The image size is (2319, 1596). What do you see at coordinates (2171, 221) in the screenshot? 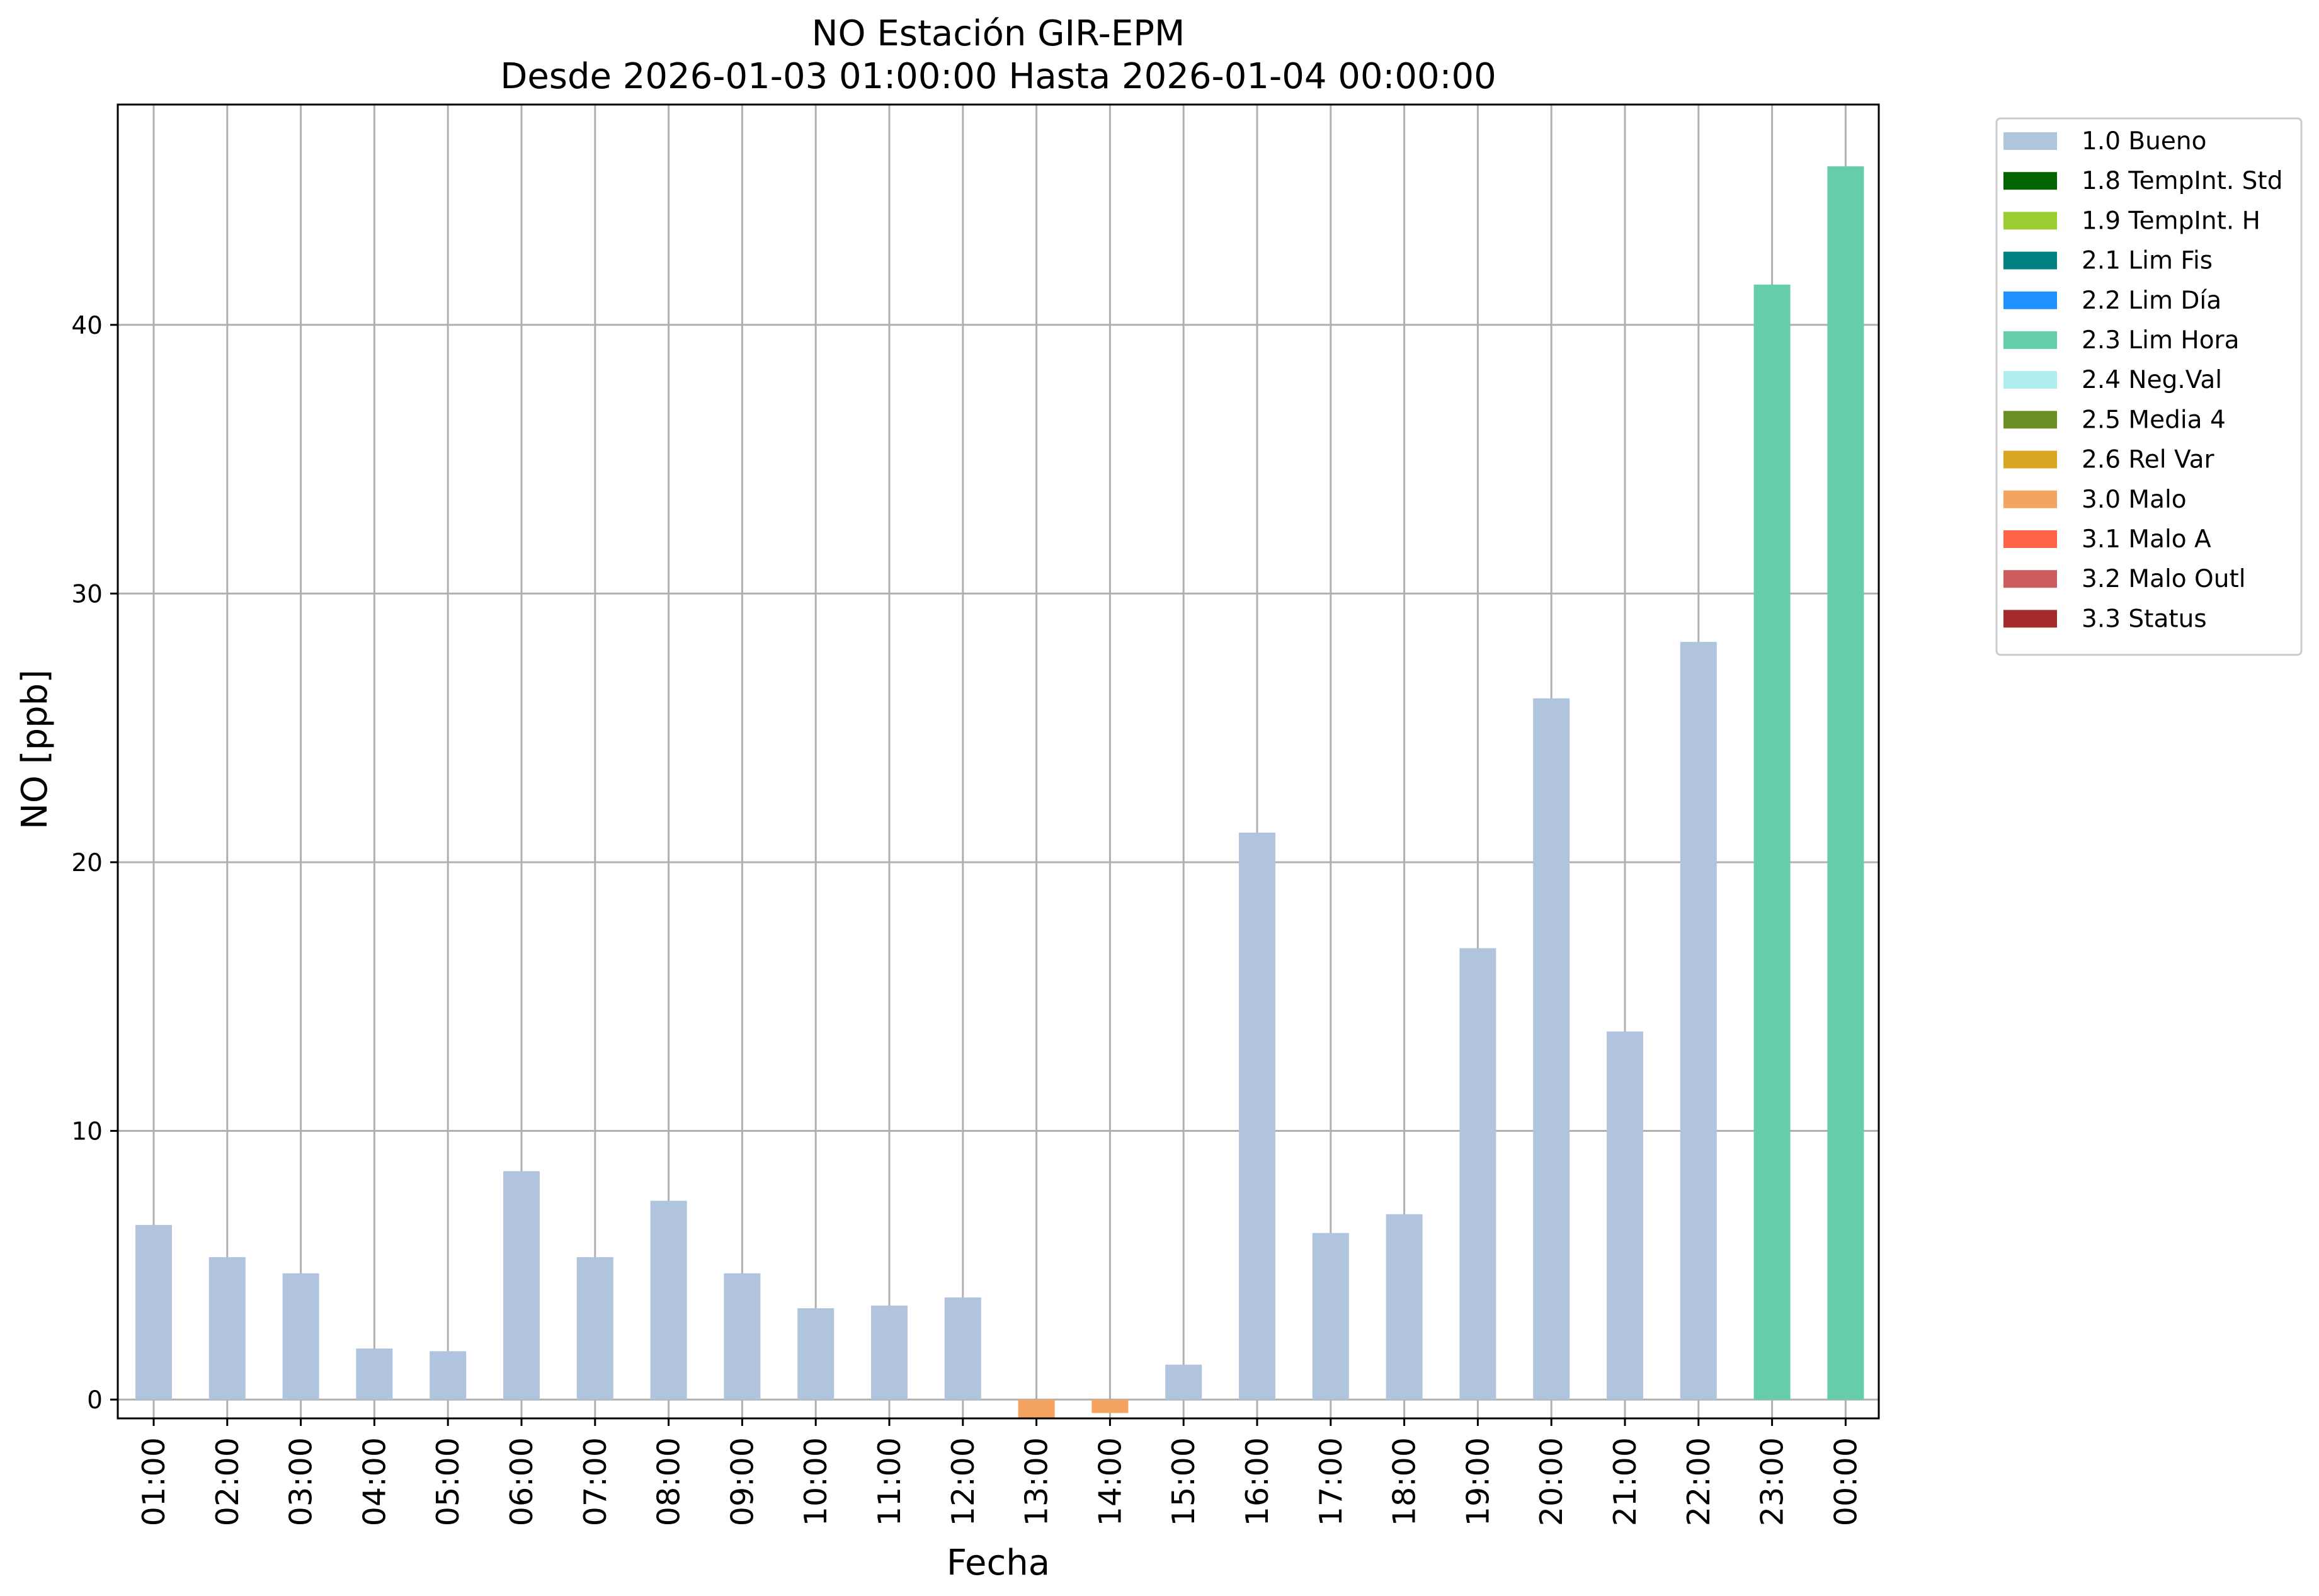
I see `legend-label: 1.9 TempInt. H` at bounding box center [2171, 221].